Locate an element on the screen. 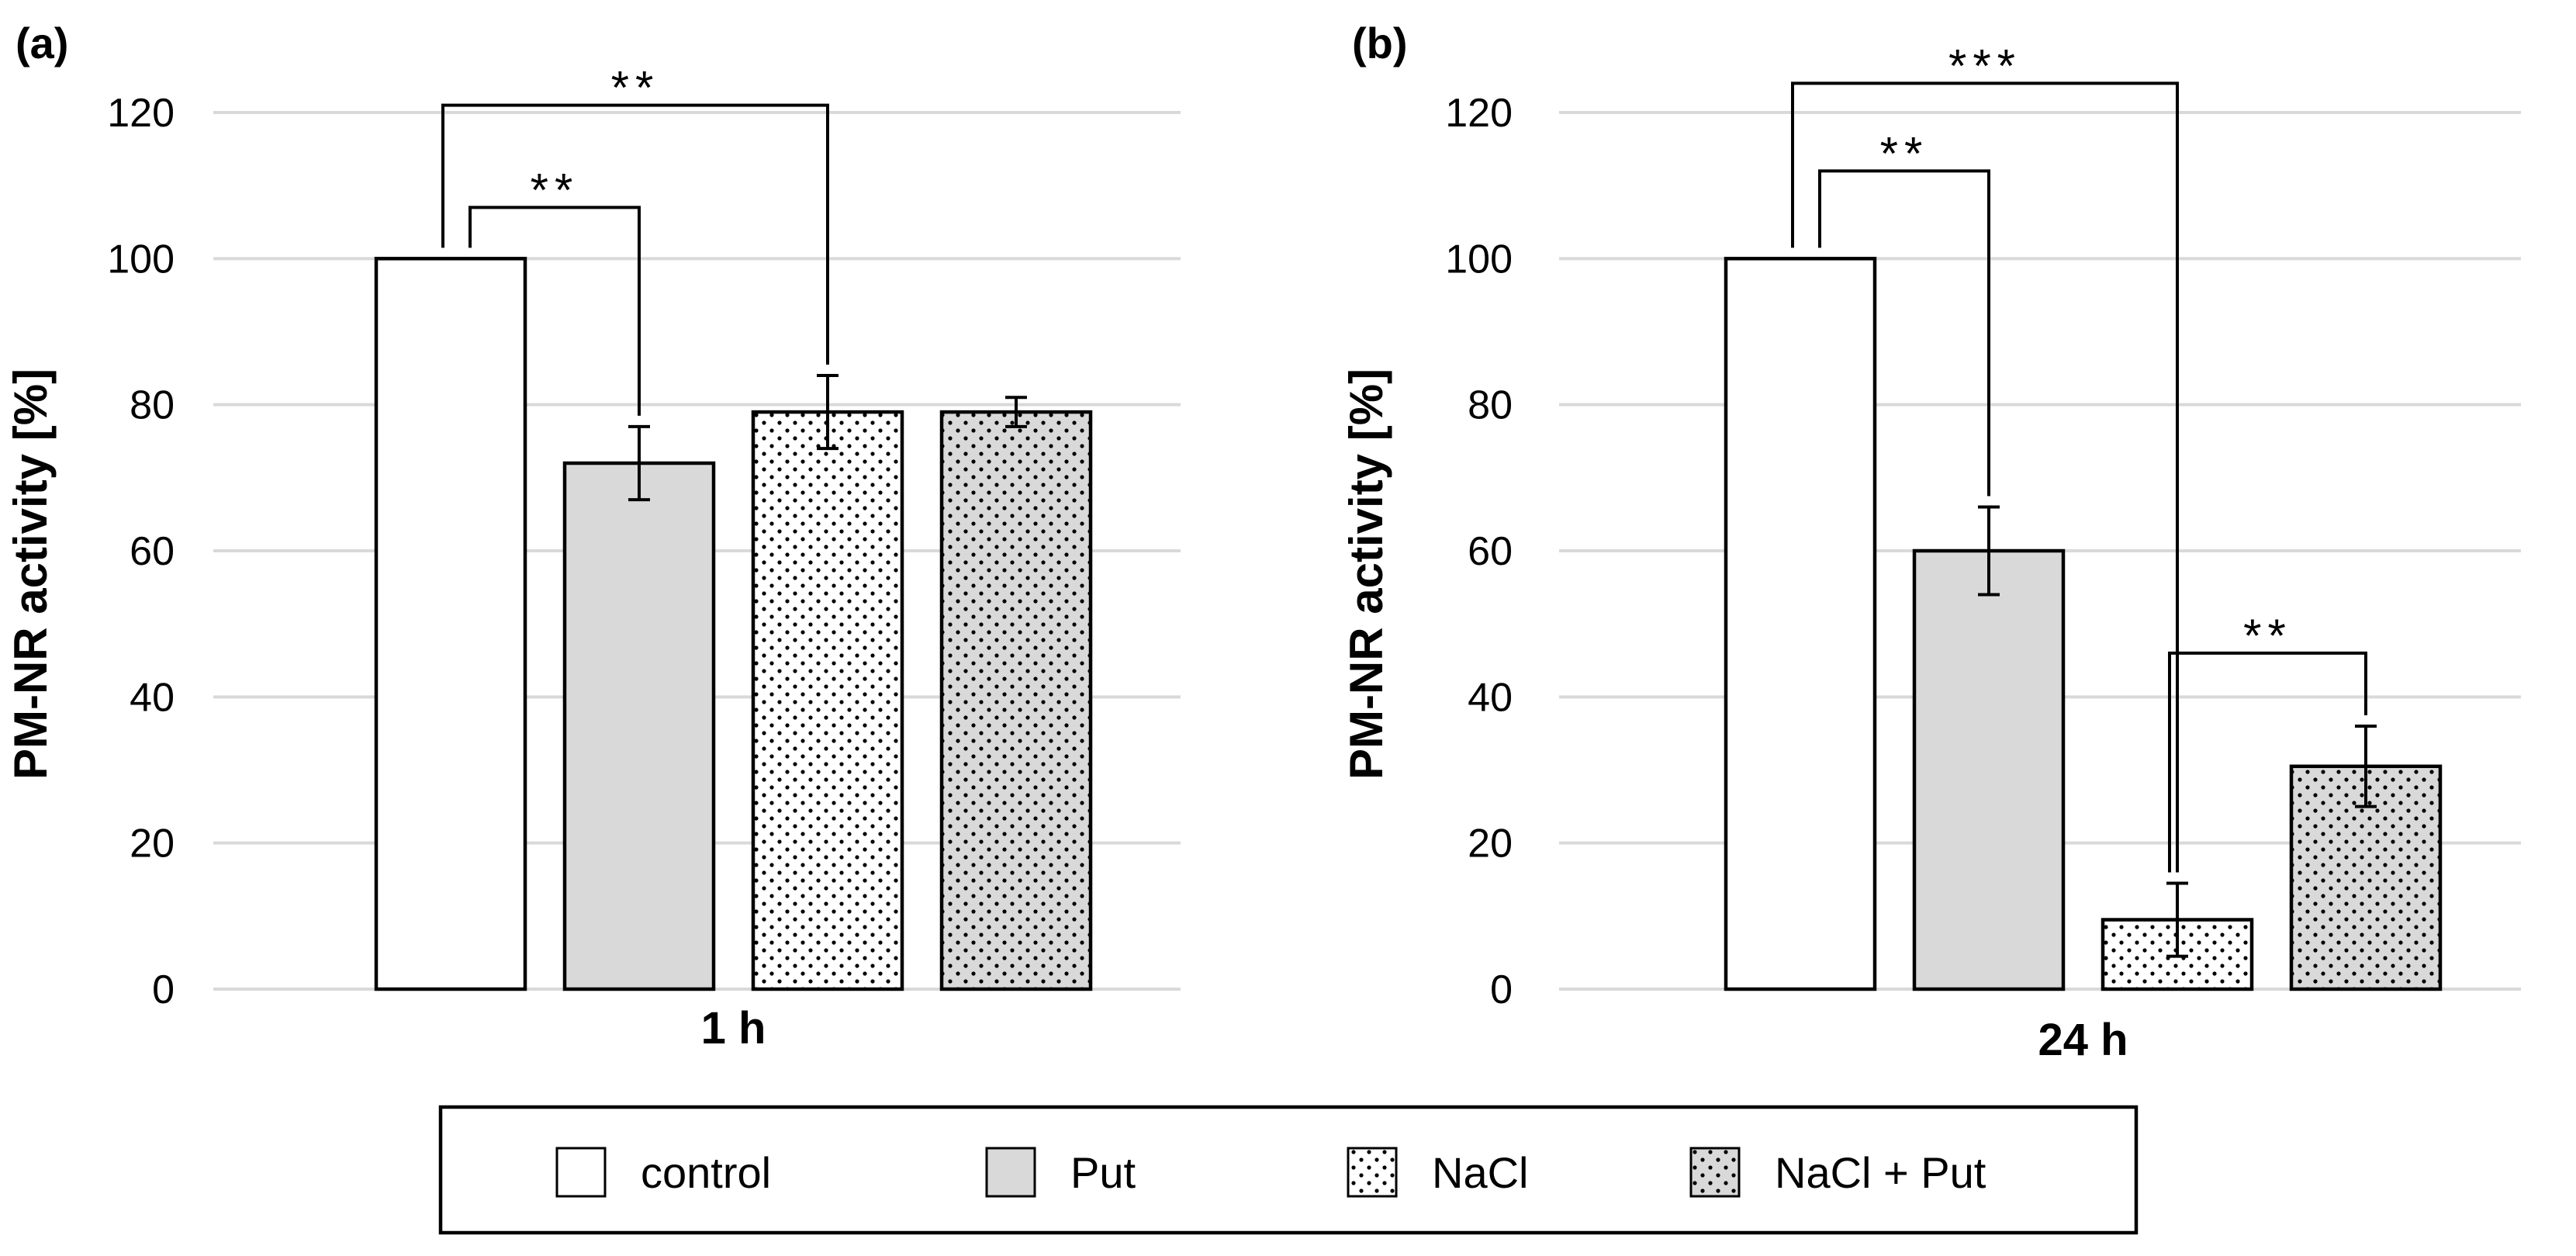 The image size is (2576, 1256). legend-label: Put is located at coordinates (1103, 1172).